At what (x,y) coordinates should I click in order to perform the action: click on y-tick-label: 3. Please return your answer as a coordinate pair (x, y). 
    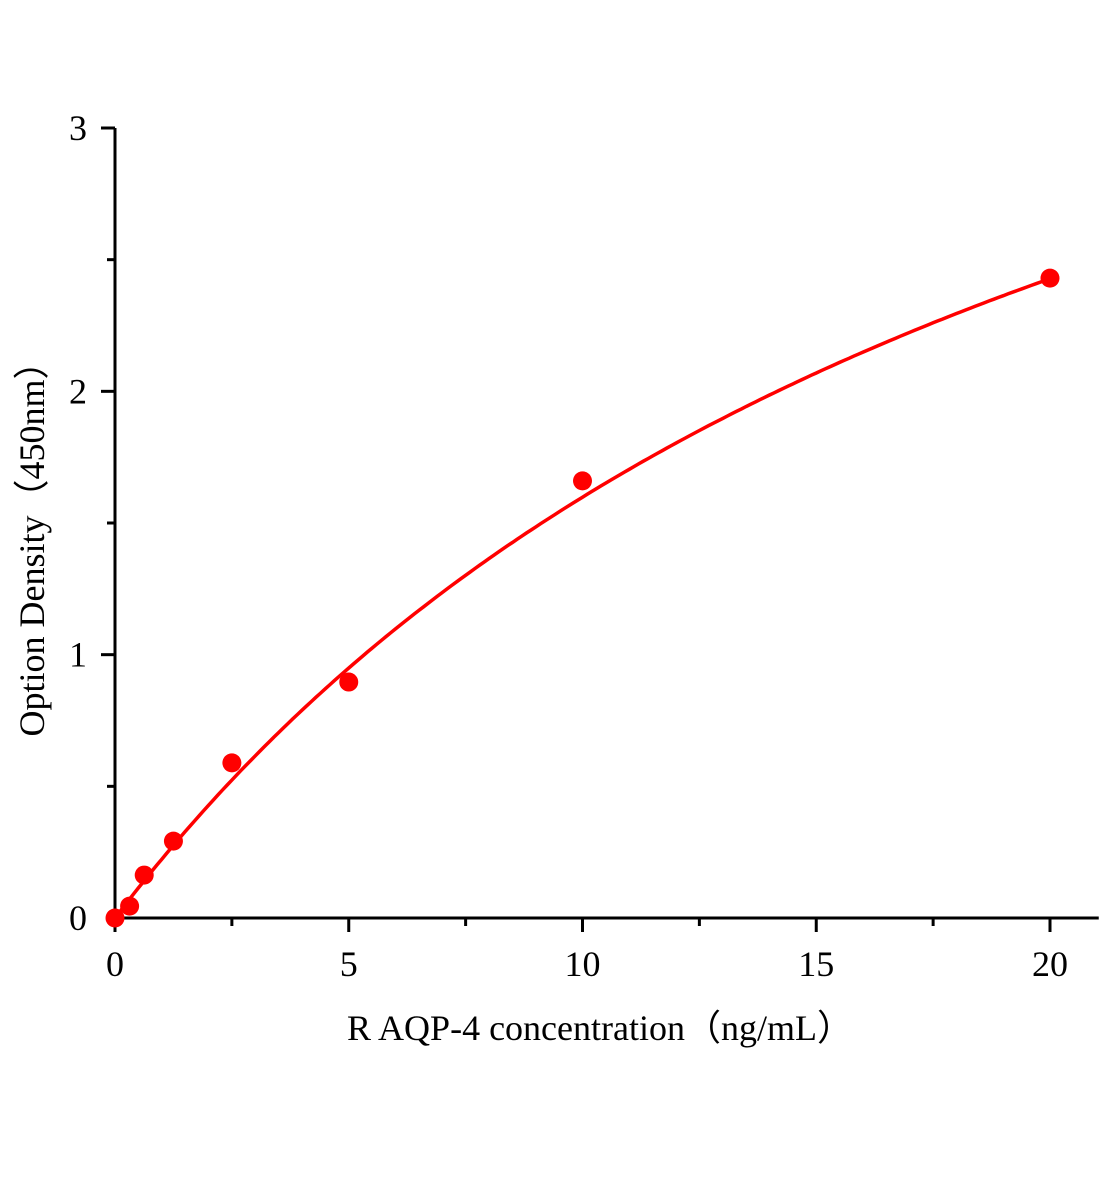
    Looking at the image, I should click on (78, 128).